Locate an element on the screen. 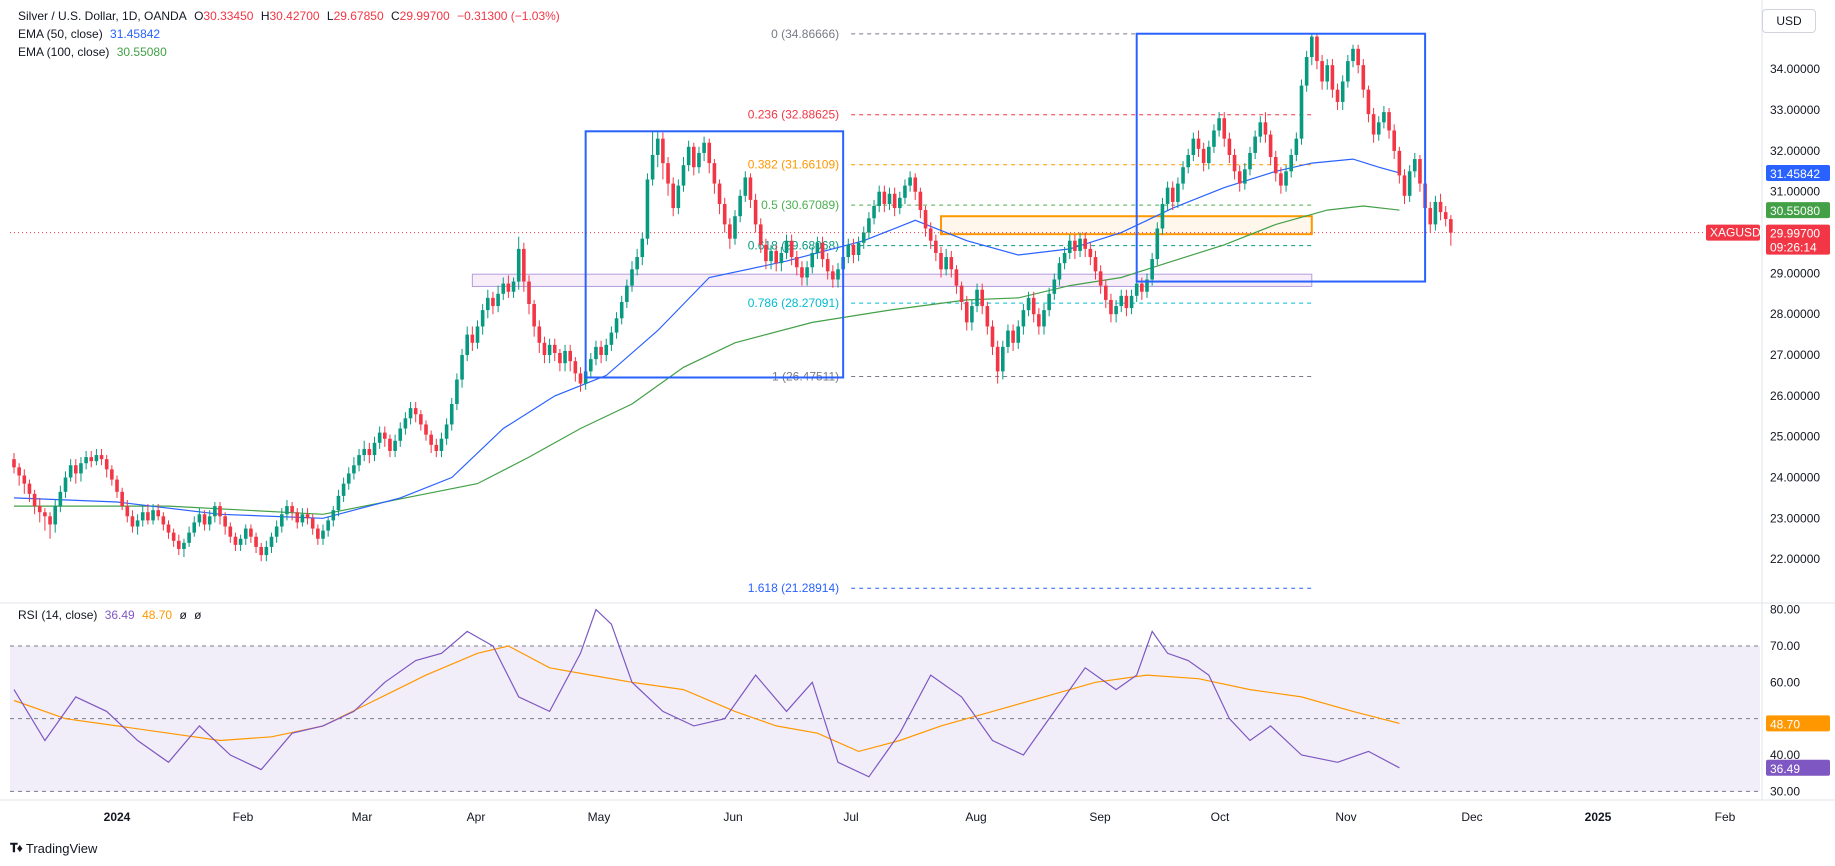 Image resolution: width=1835 pixels, height=866 pixels. ema100-axis-tag: 30.55080 is located at coordinates (1798, 210).